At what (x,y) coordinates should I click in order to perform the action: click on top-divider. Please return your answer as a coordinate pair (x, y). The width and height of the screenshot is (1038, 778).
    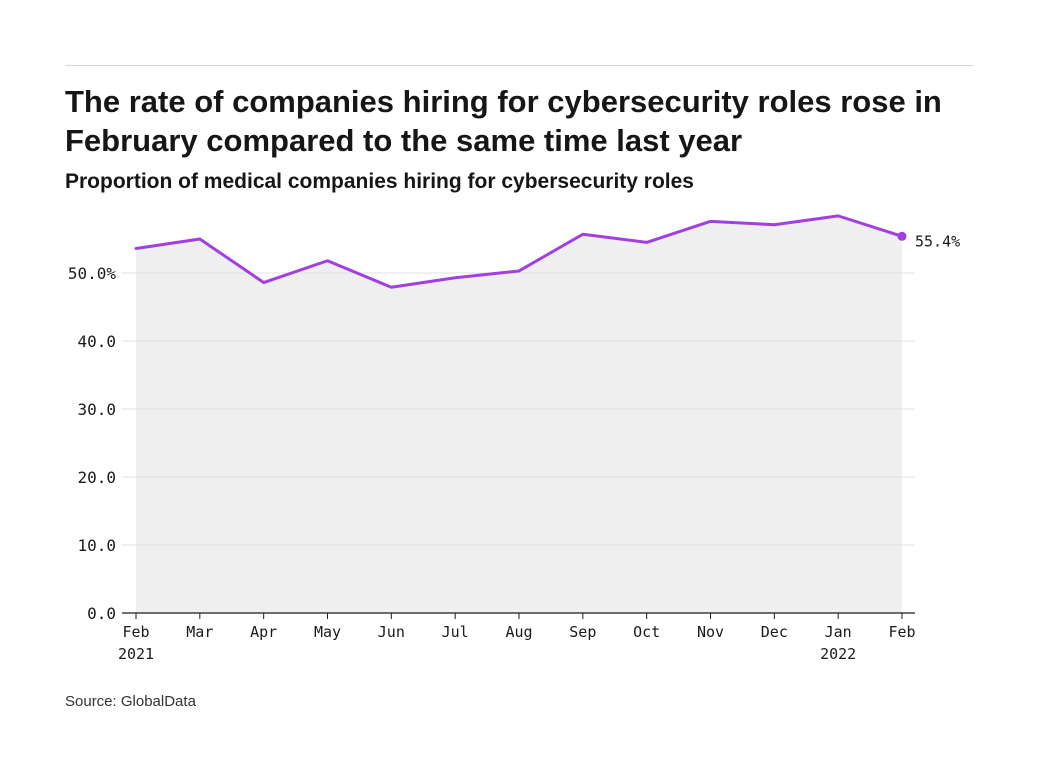
    Looking at the image, I should click on (519, 65).